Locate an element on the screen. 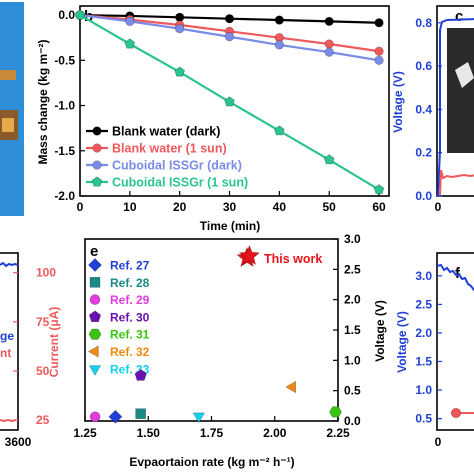  panel-c-frame is located at coordinates (455, 101).